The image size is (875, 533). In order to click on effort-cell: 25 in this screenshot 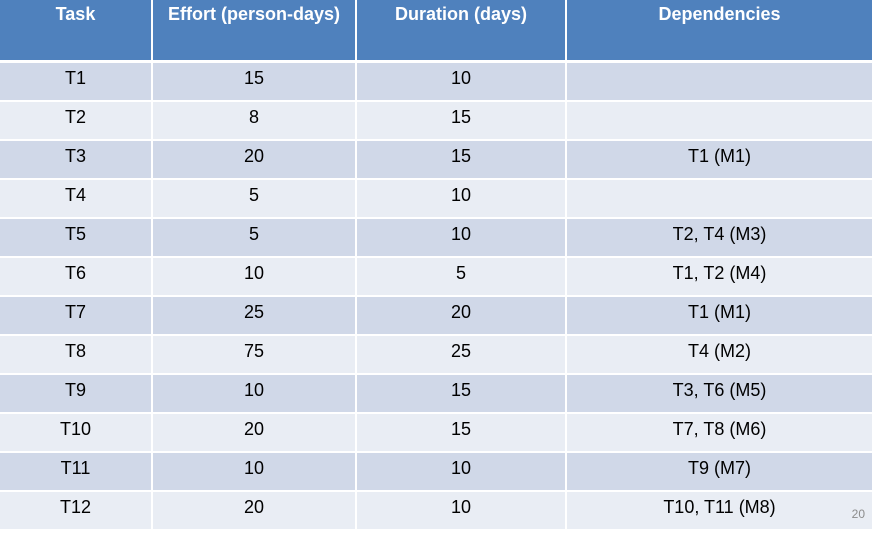, I will do `click(254, 316)`.